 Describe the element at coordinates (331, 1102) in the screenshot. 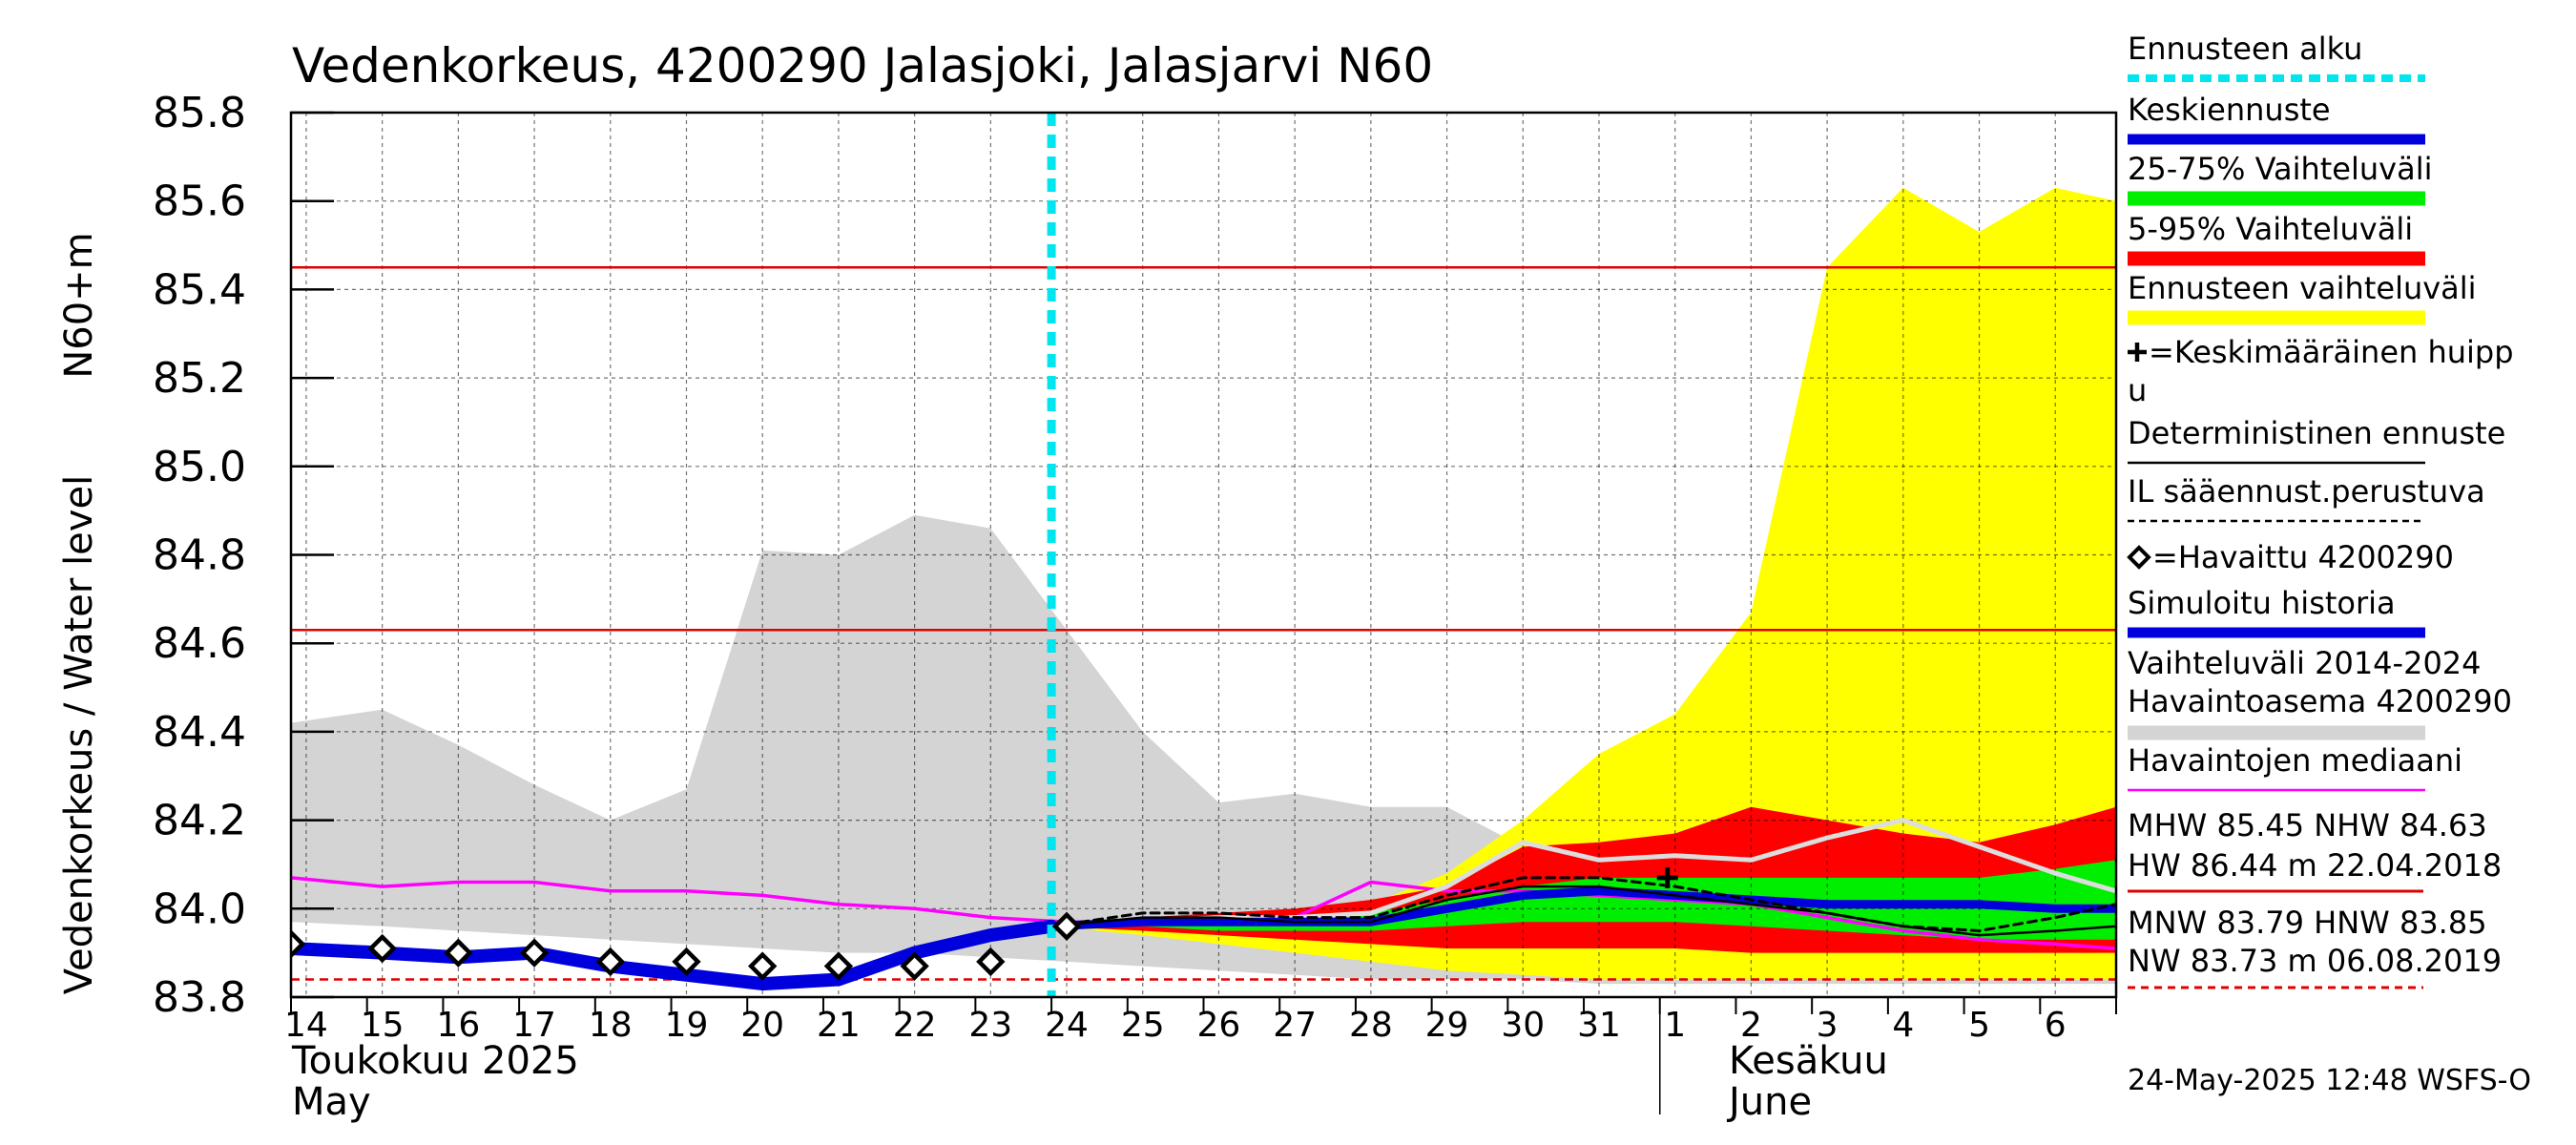

I see `month-label-may-en: May` at that location.